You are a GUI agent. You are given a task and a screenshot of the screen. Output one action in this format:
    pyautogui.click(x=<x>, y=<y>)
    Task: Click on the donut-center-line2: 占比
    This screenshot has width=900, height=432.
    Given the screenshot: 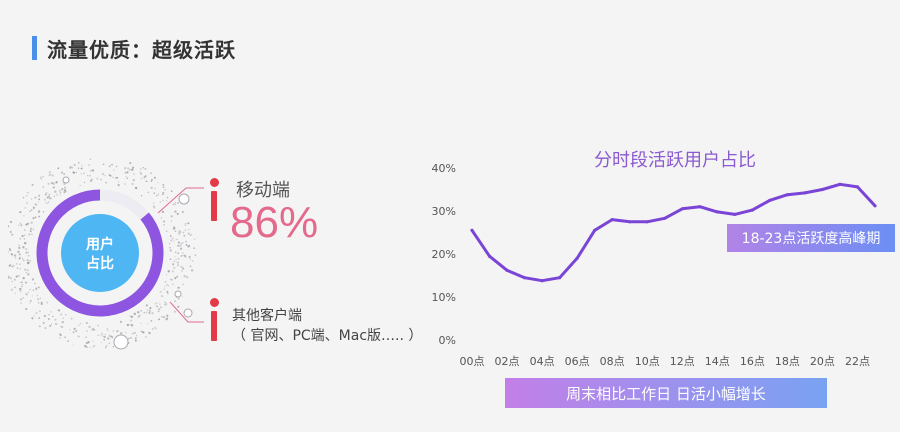 What is the action you would take?
    pyautogui.click(x=100, y=263)
    